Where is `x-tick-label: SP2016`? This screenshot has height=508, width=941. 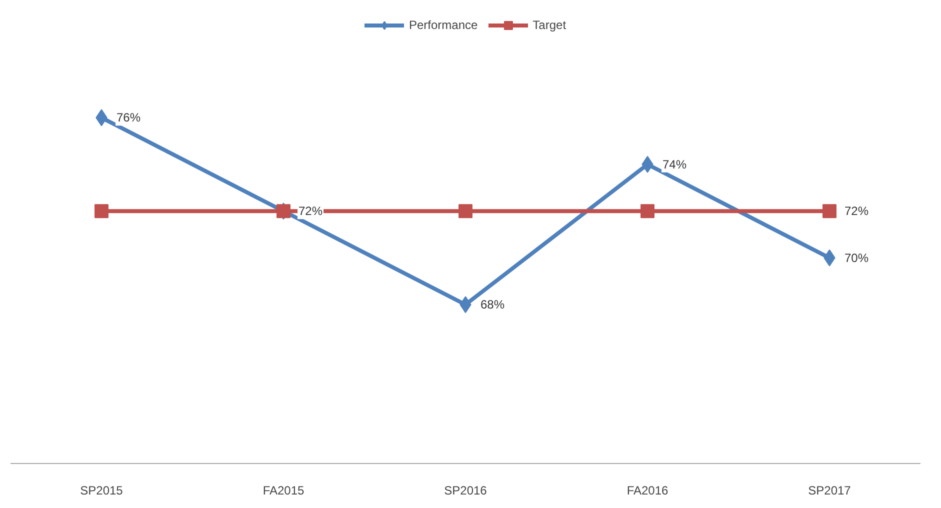 x-tick-label: SP2016 is located at coordinates (466, 491).